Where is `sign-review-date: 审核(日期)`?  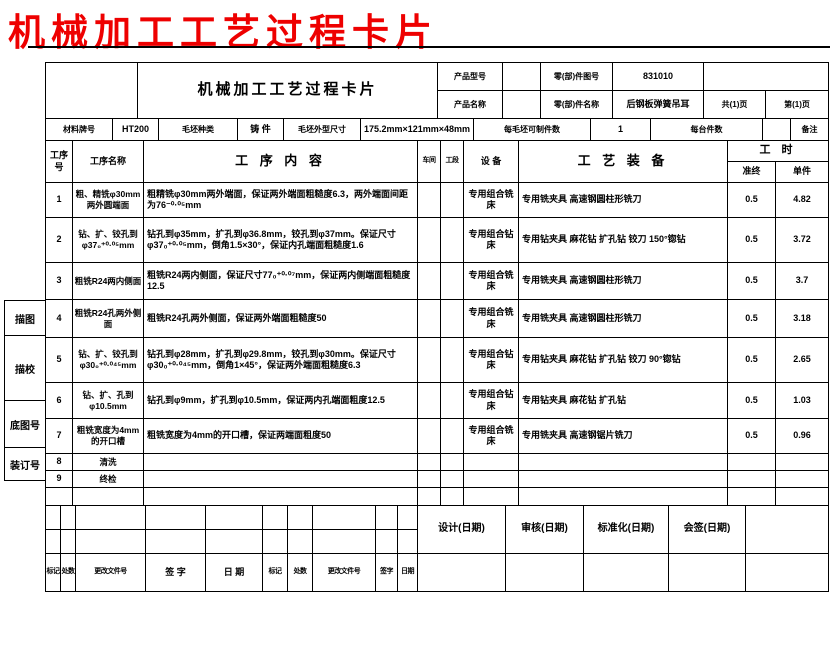
sign-review-date: 审核(日期) is located at coordinates (545, 530).